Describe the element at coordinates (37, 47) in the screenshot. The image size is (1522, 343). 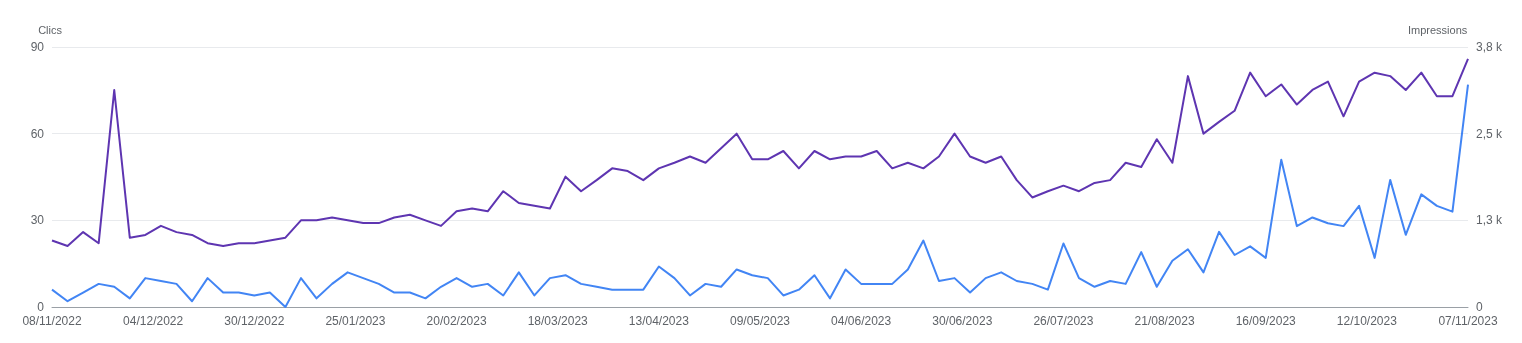
I see `y-tick-label: 90` at that location.